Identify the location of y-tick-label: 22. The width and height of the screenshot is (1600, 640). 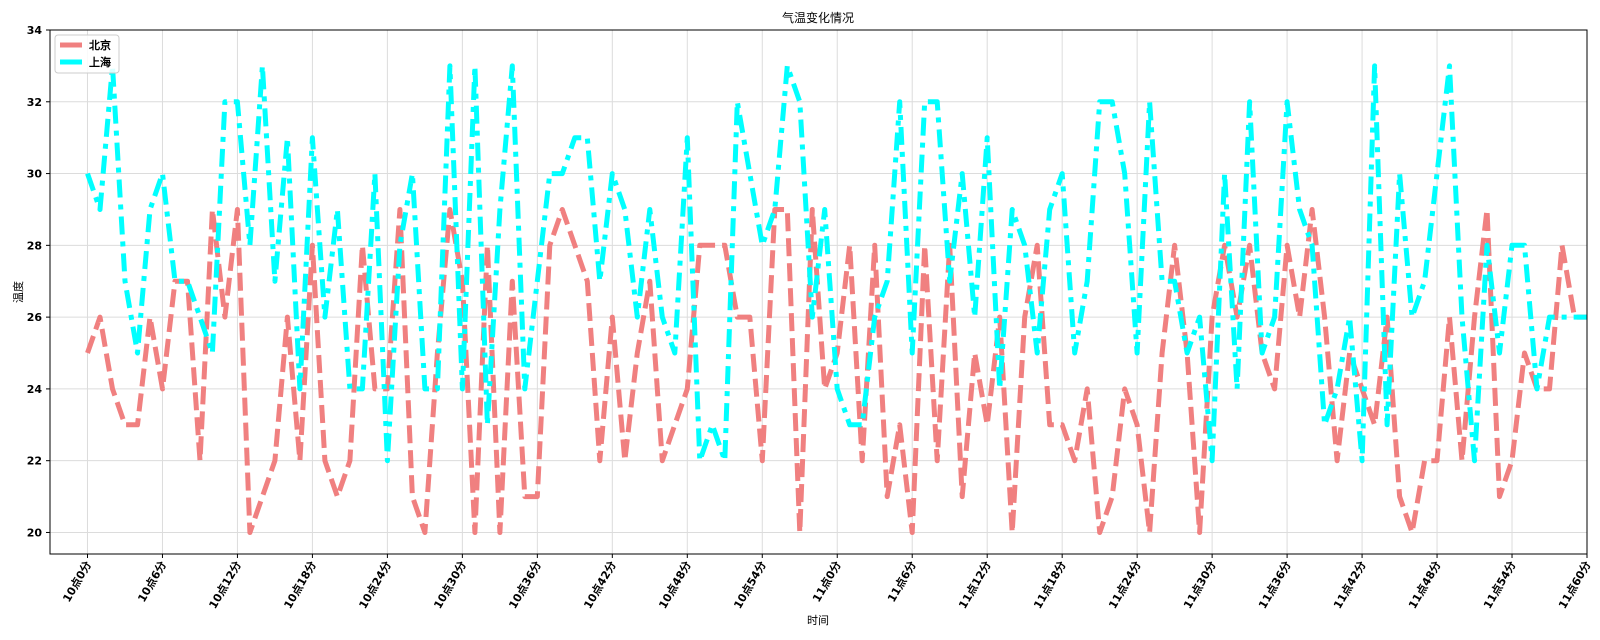
(34, 461).